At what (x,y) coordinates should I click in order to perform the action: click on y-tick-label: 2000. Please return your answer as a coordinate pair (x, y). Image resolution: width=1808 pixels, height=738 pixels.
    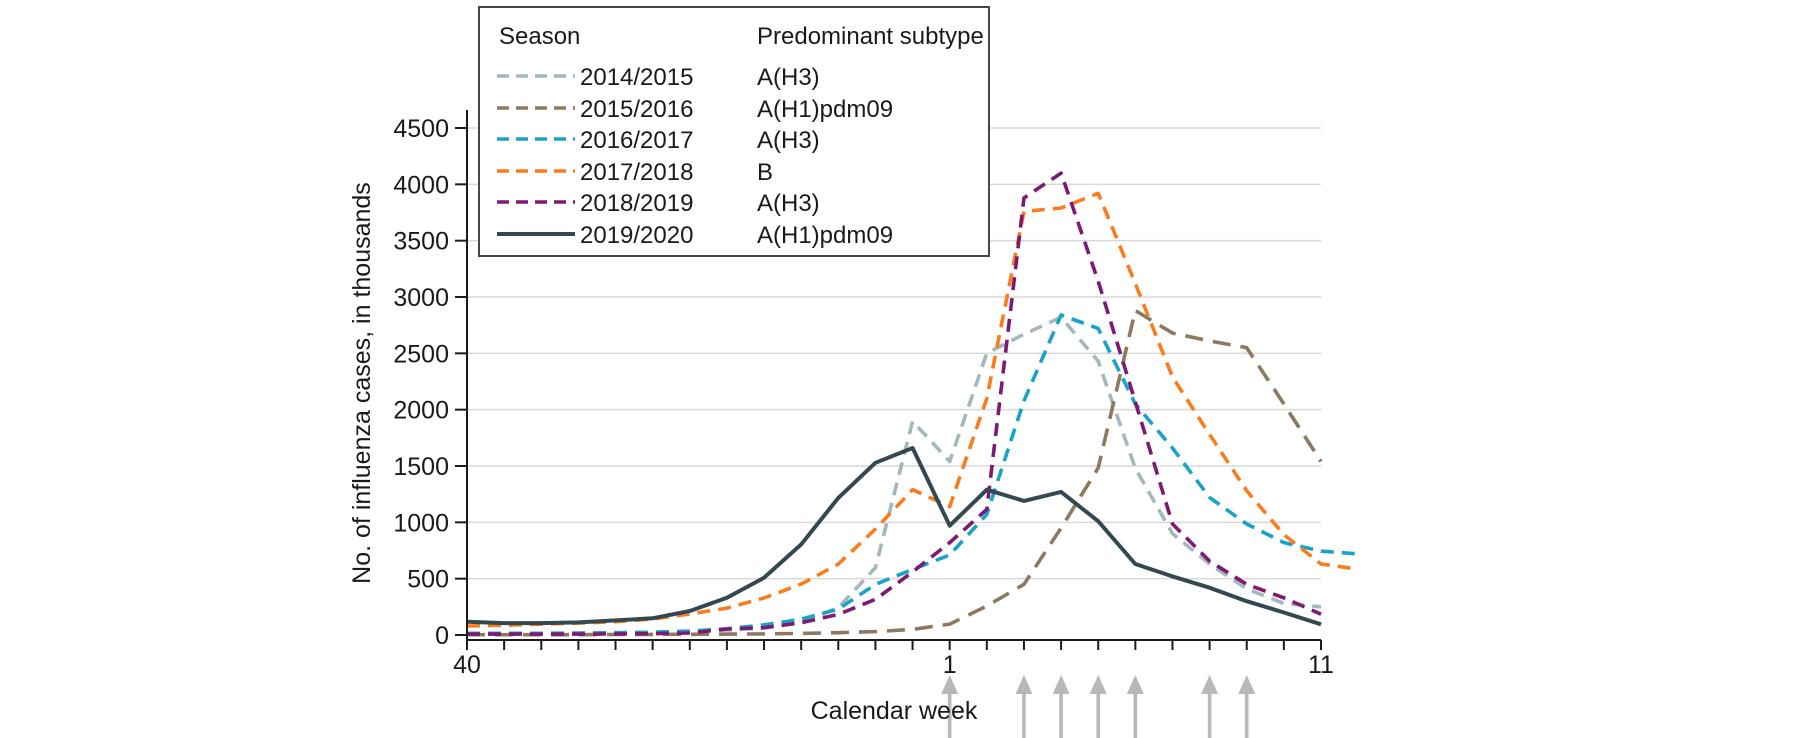
    Looking at the image, I should click on (421, 411).